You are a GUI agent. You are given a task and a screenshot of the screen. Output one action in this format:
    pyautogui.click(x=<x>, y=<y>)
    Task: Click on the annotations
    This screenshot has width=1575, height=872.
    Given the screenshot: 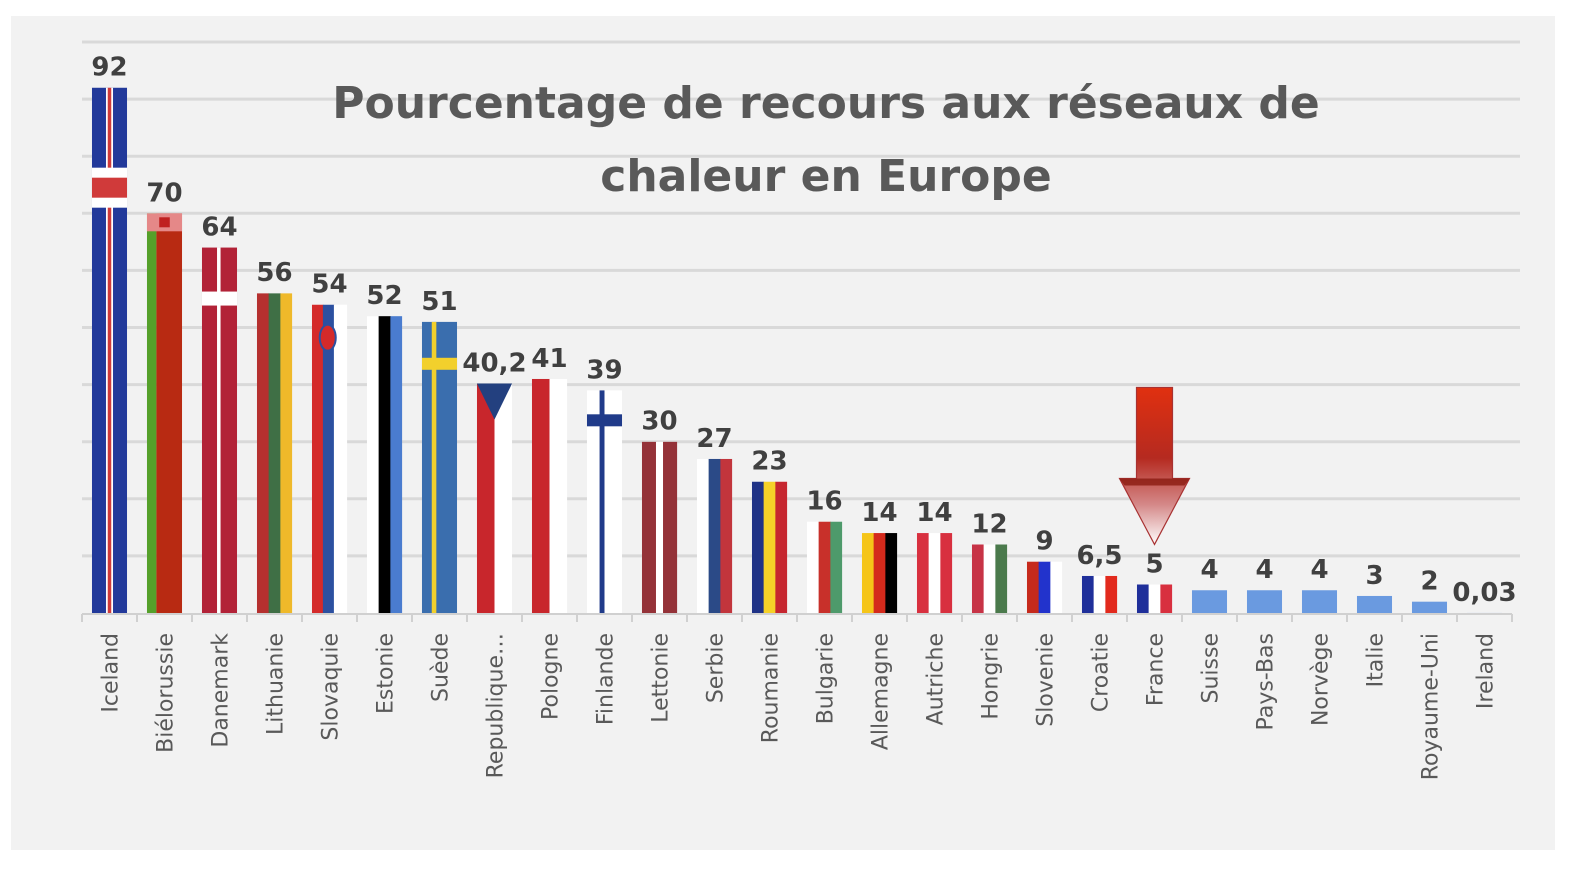 What is the action you would take?
    pyautogui.click(x=1154, y=466)
    